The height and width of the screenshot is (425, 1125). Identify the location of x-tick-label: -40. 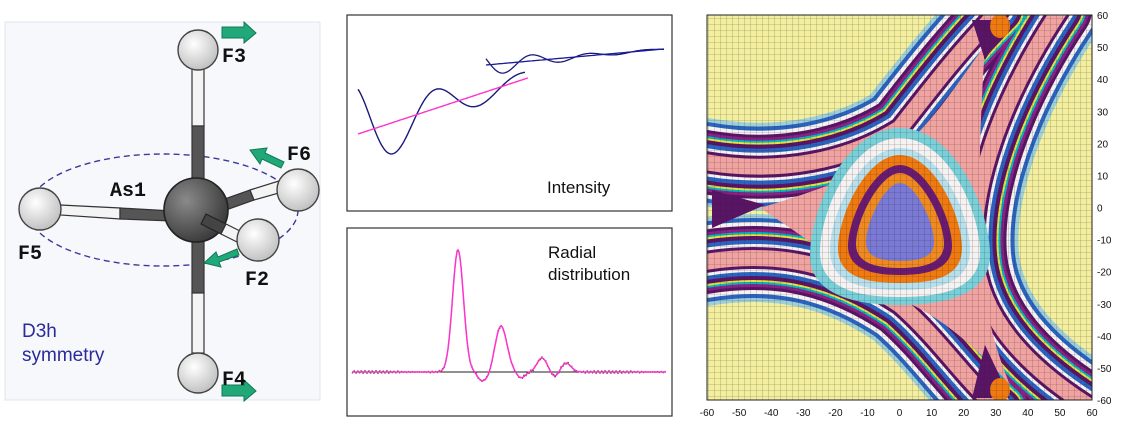
(771, 413).